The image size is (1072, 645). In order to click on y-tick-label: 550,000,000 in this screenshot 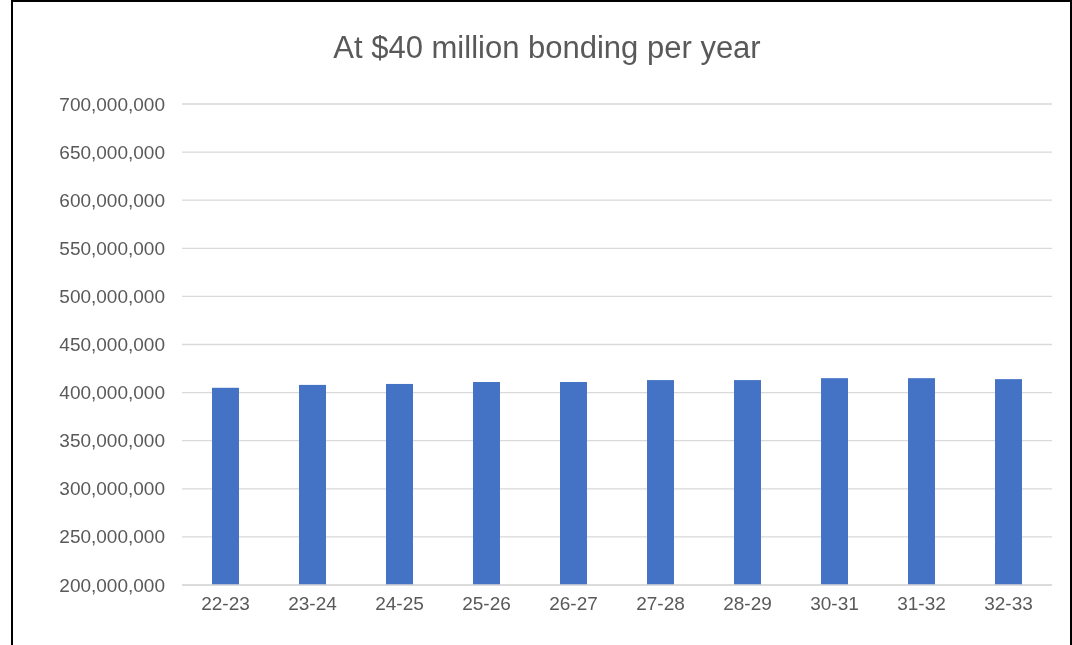, I will do `click(112, 248)`.